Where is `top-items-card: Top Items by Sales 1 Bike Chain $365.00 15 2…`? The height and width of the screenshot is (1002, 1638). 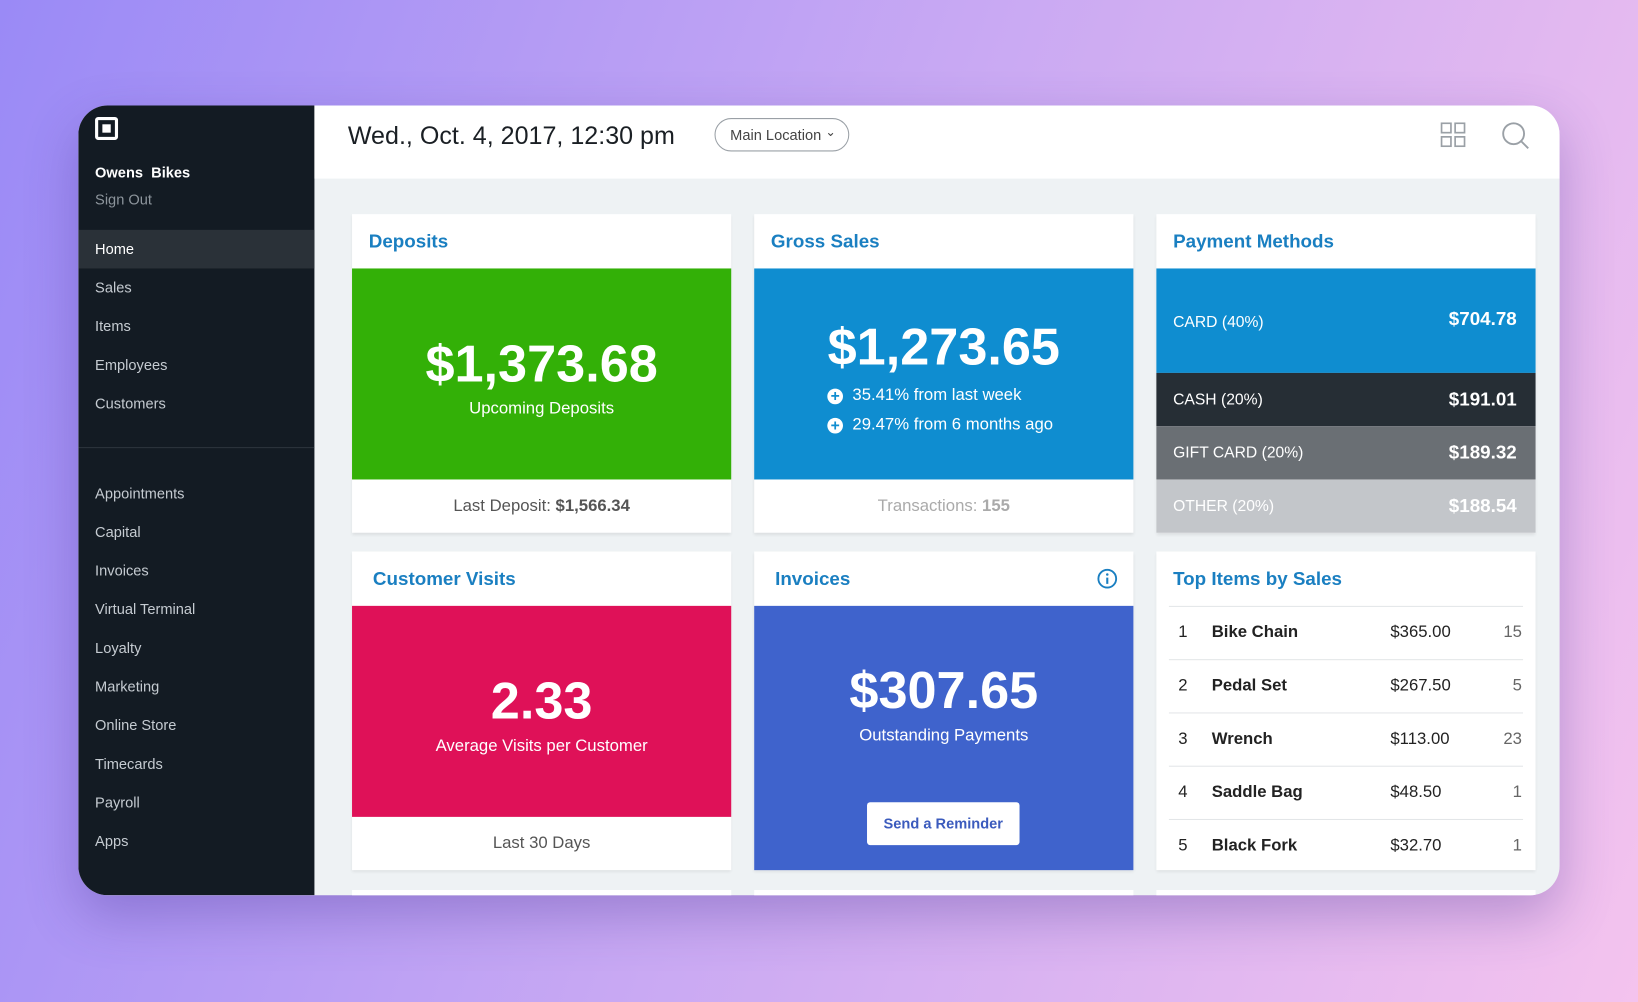 top-items-card: Top Items by Sales 1 Bike Chain $365.00 15 2… is located at coordinates (1346, 711).